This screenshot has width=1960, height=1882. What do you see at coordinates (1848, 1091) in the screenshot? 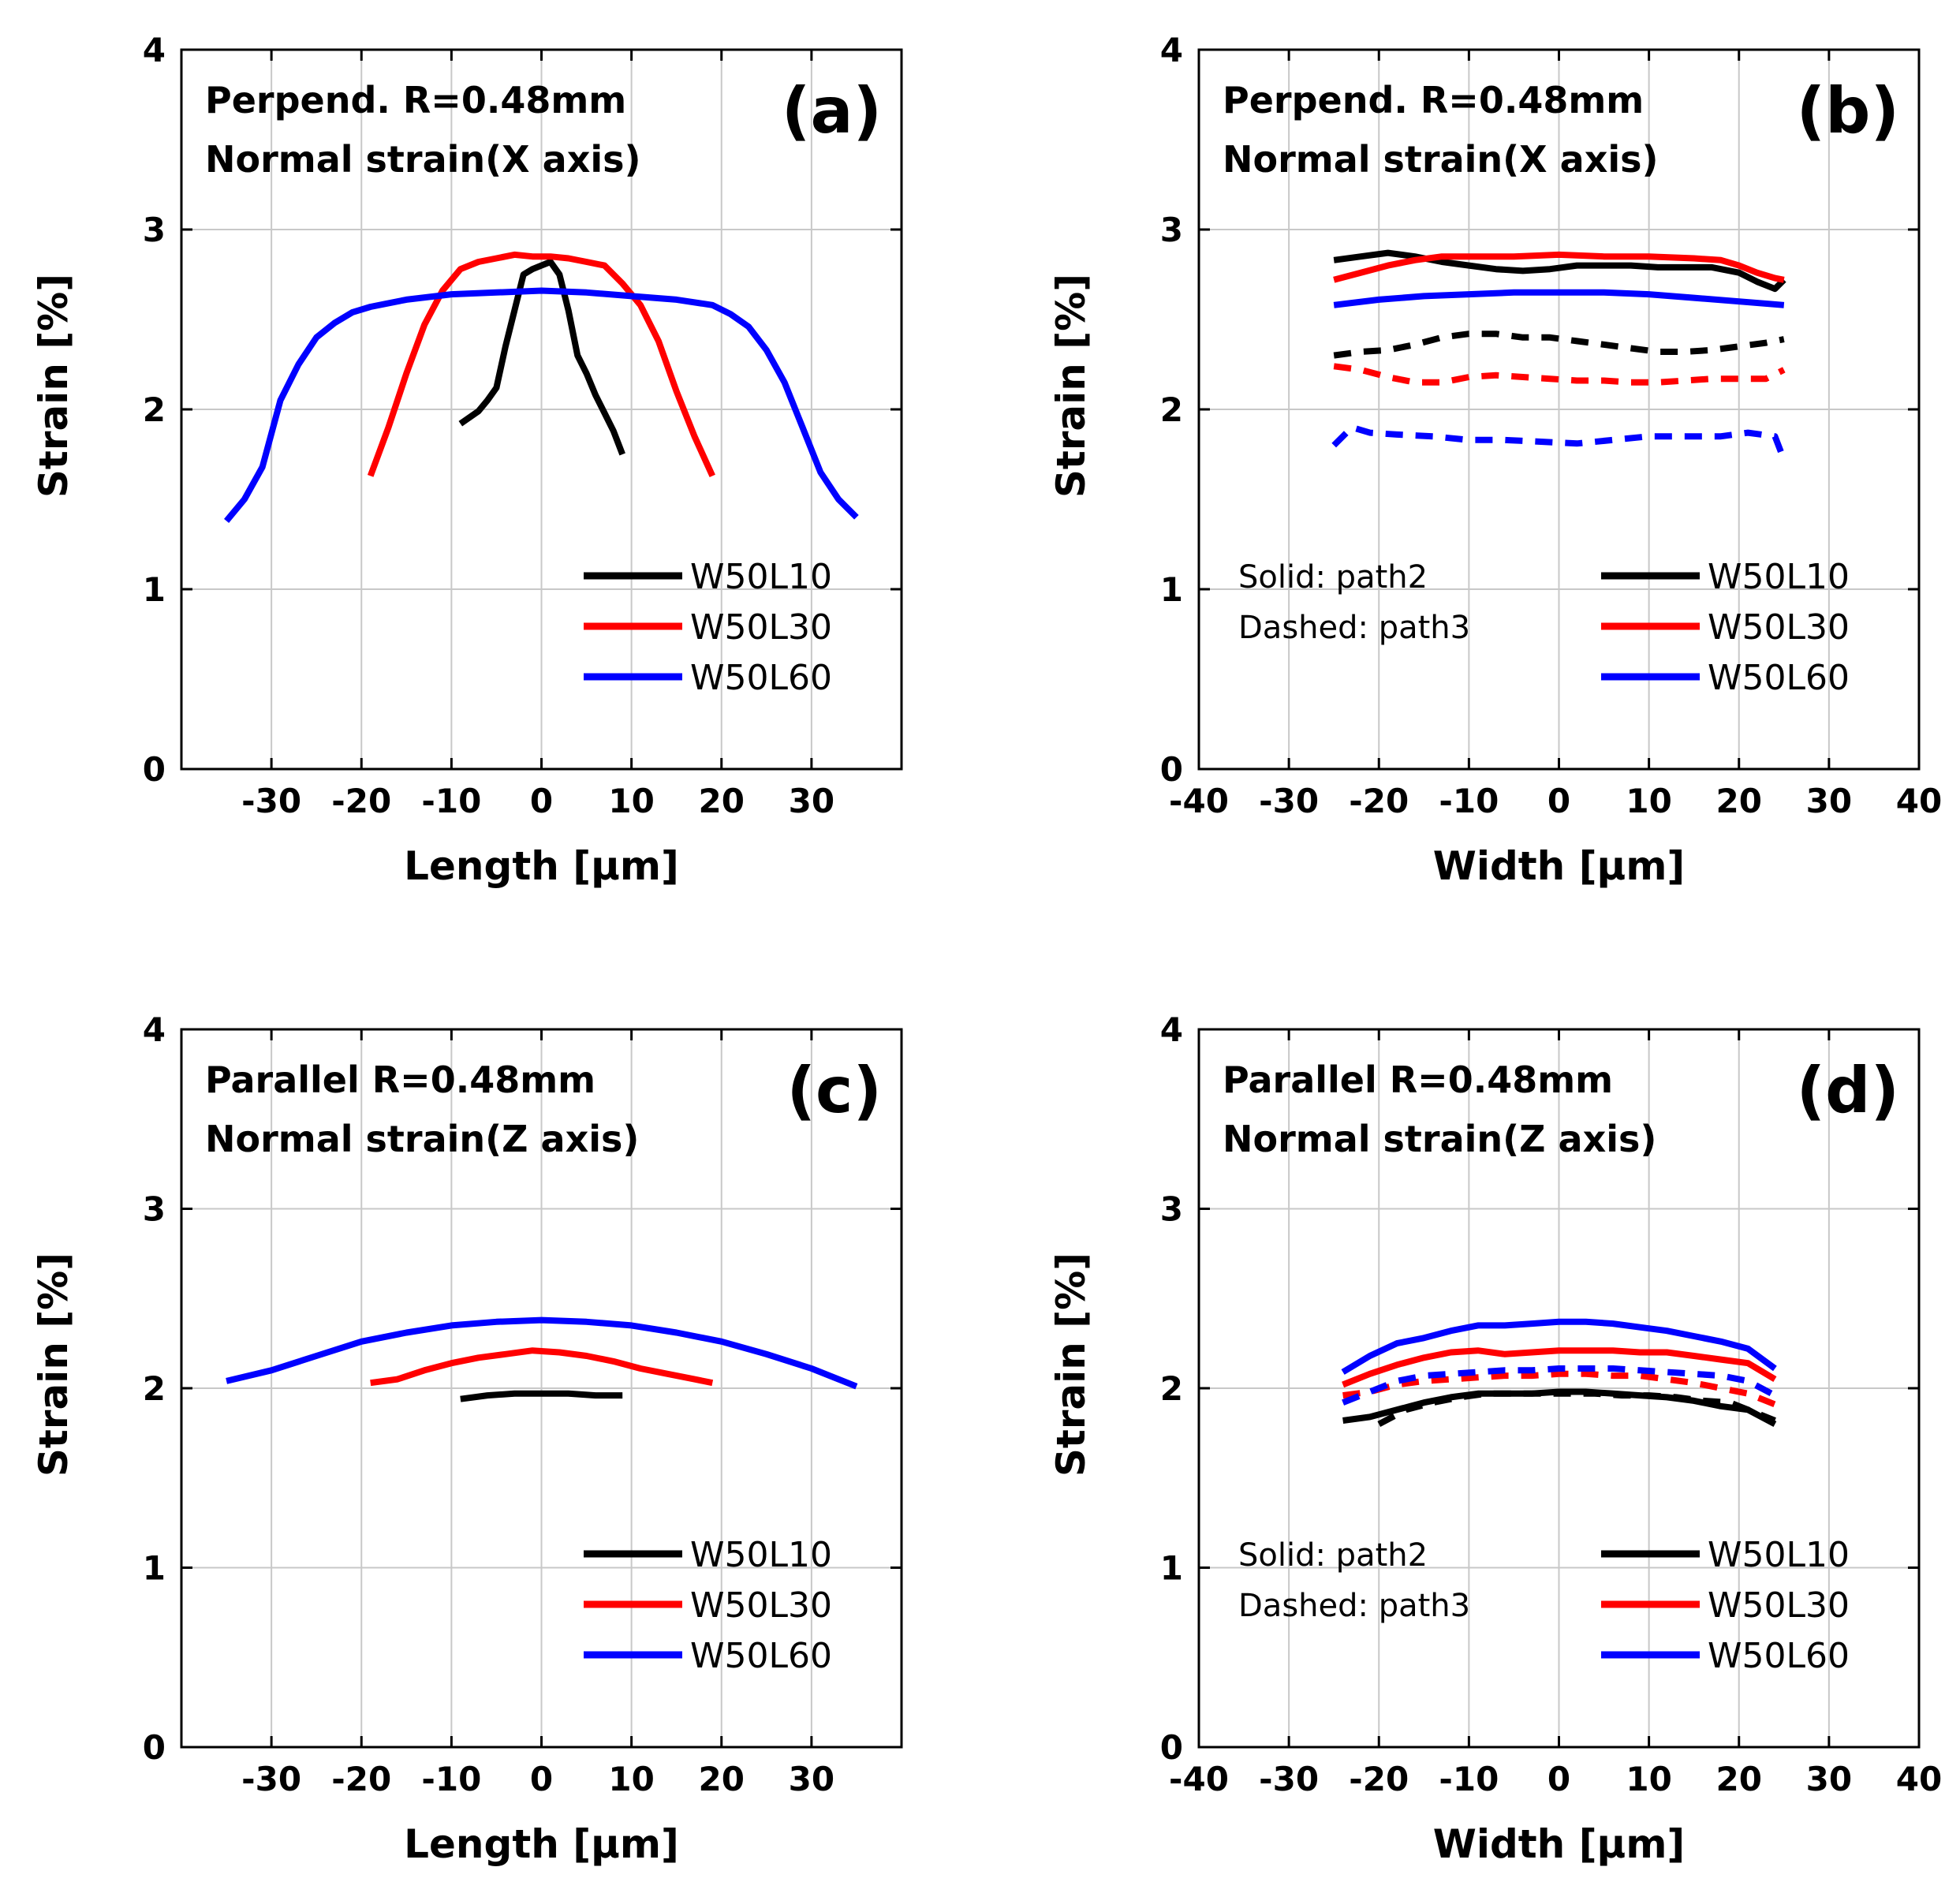
I see `panel-label: (d)` at bounding box center [1848, 1091].